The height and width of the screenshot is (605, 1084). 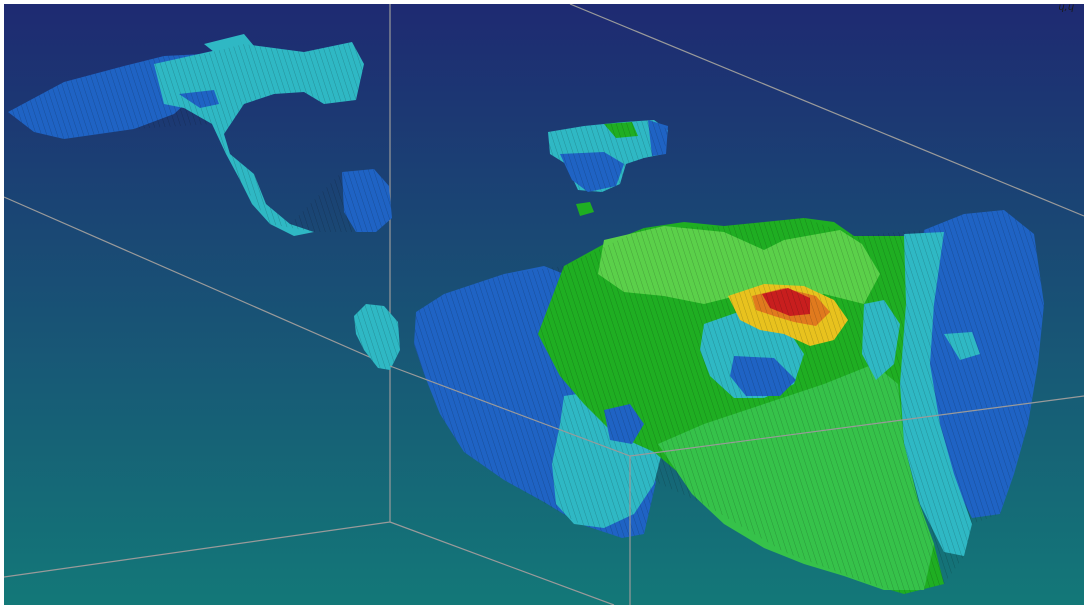 What do you see at coordinates (1066, 8) in the screenshot?
I see `corner-readout: ɥ,ɥ` at bounding box center [1066, 8].